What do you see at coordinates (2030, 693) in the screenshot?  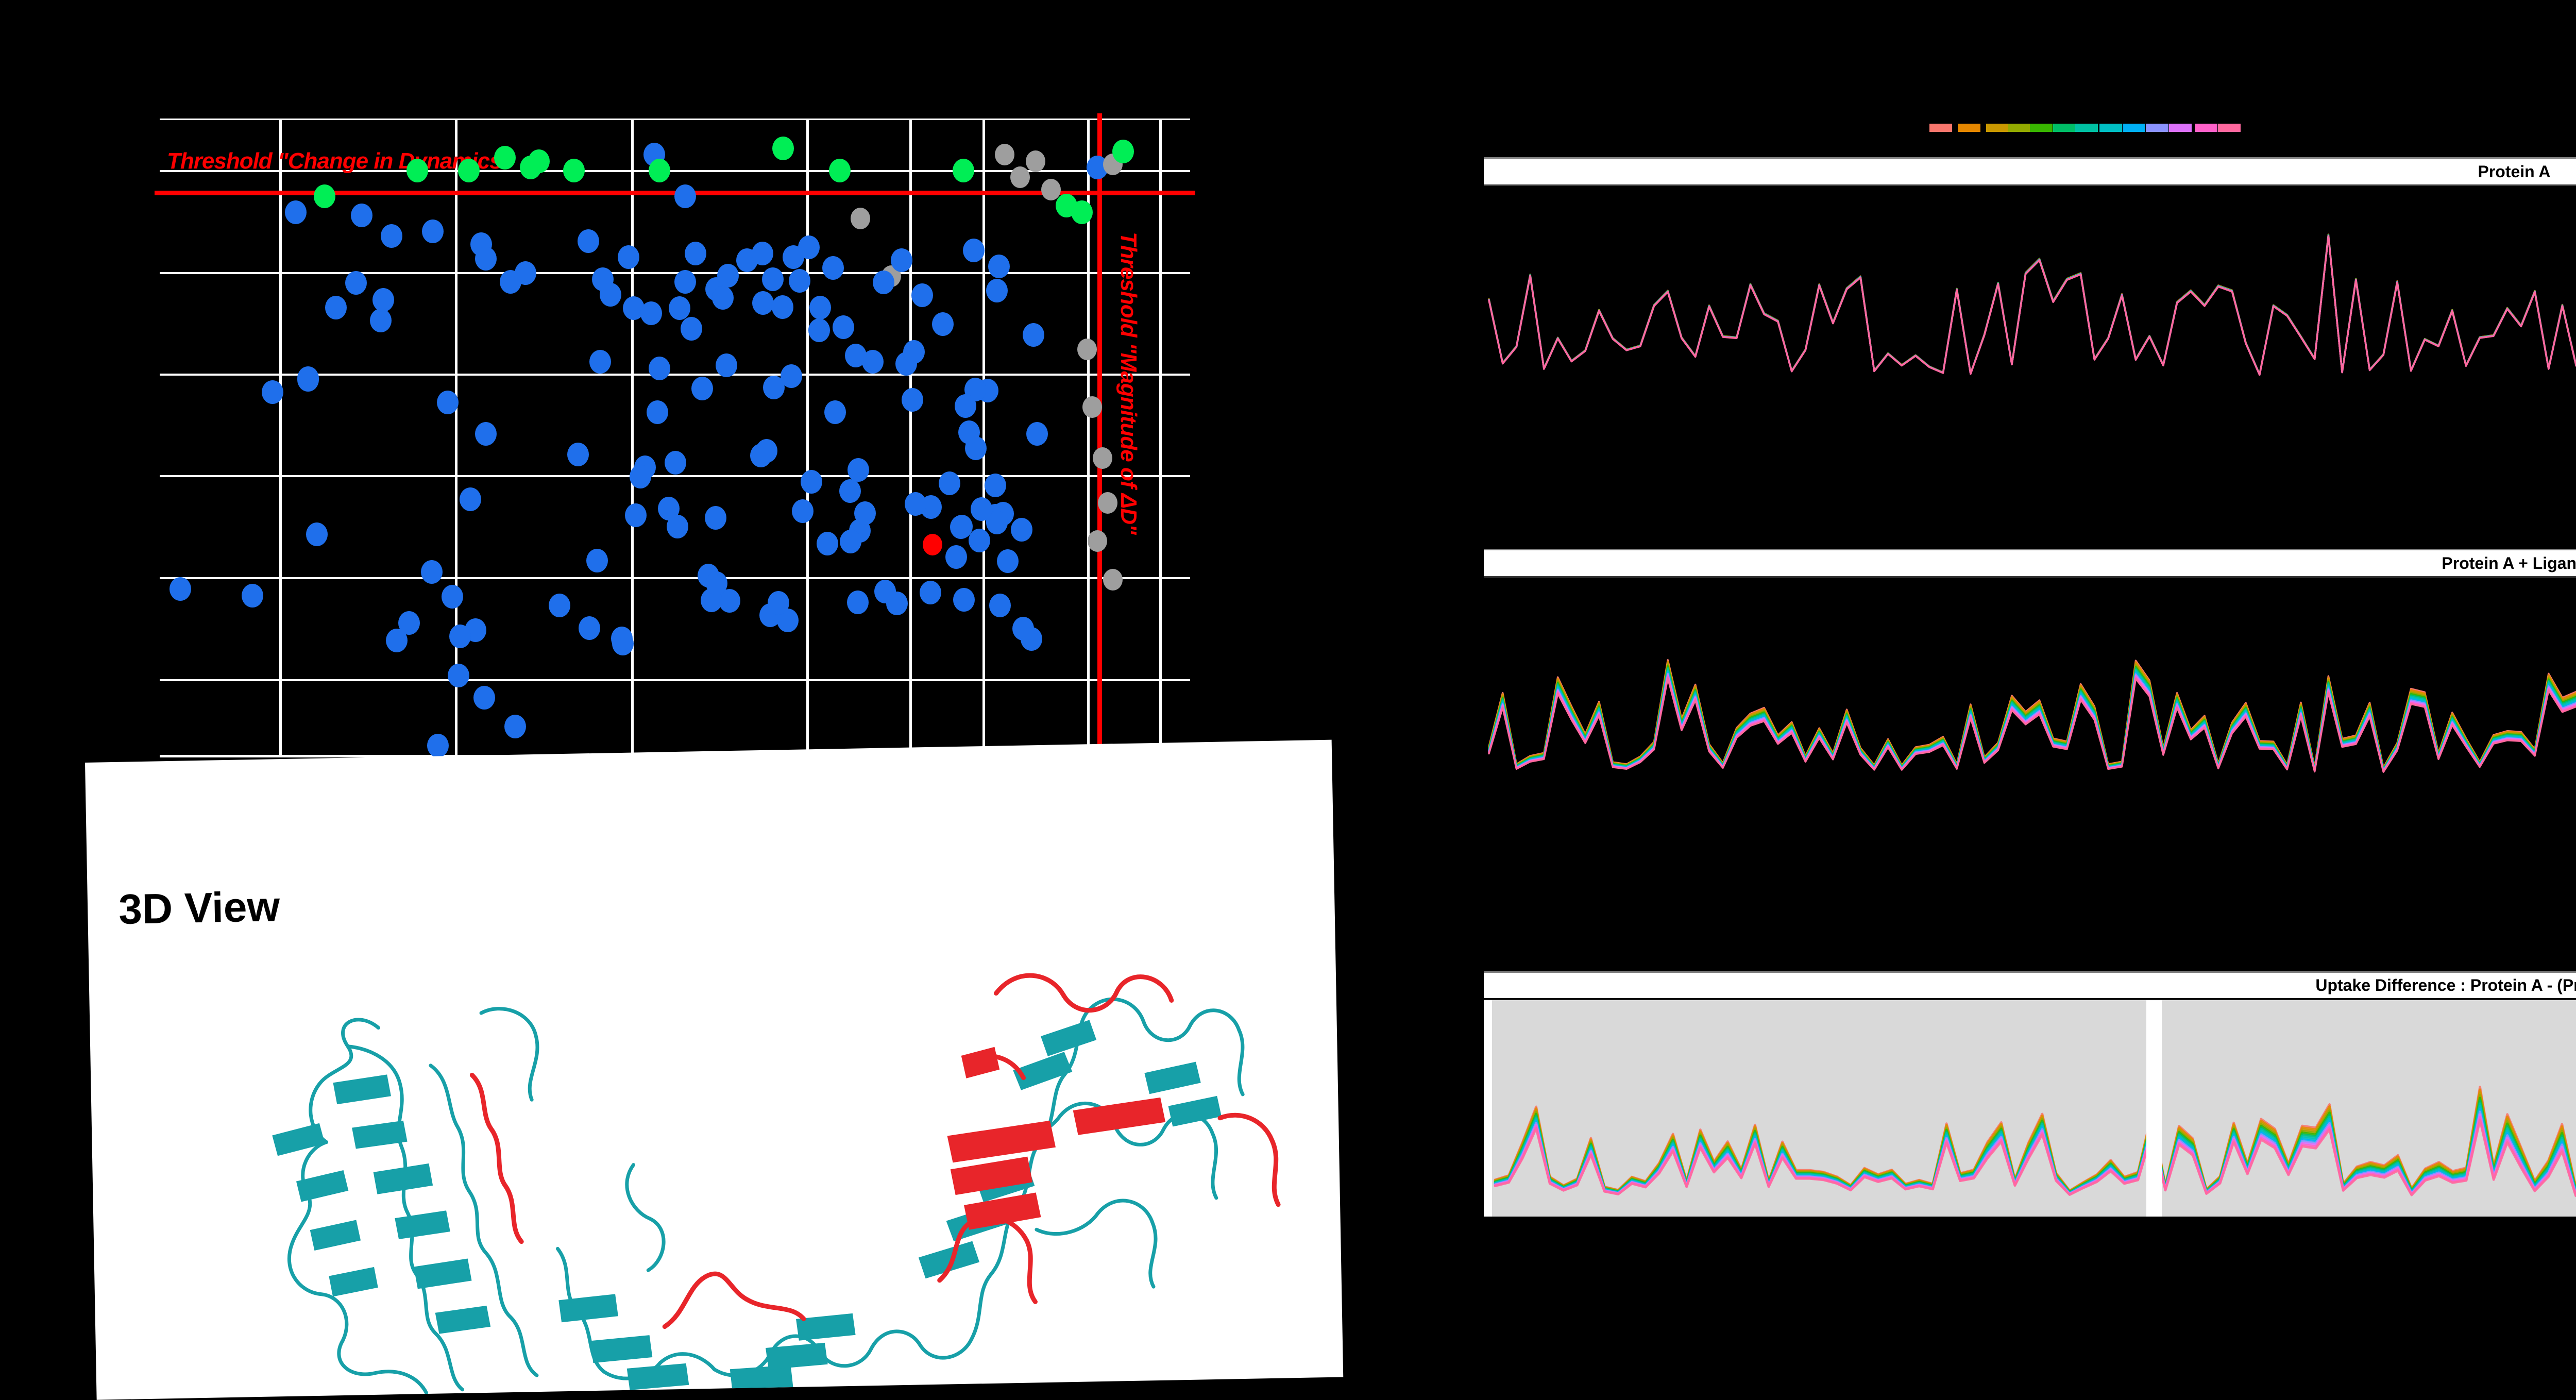 I see `facet-canvas-protein-a-ligand` at bounding box center [2030, 693].